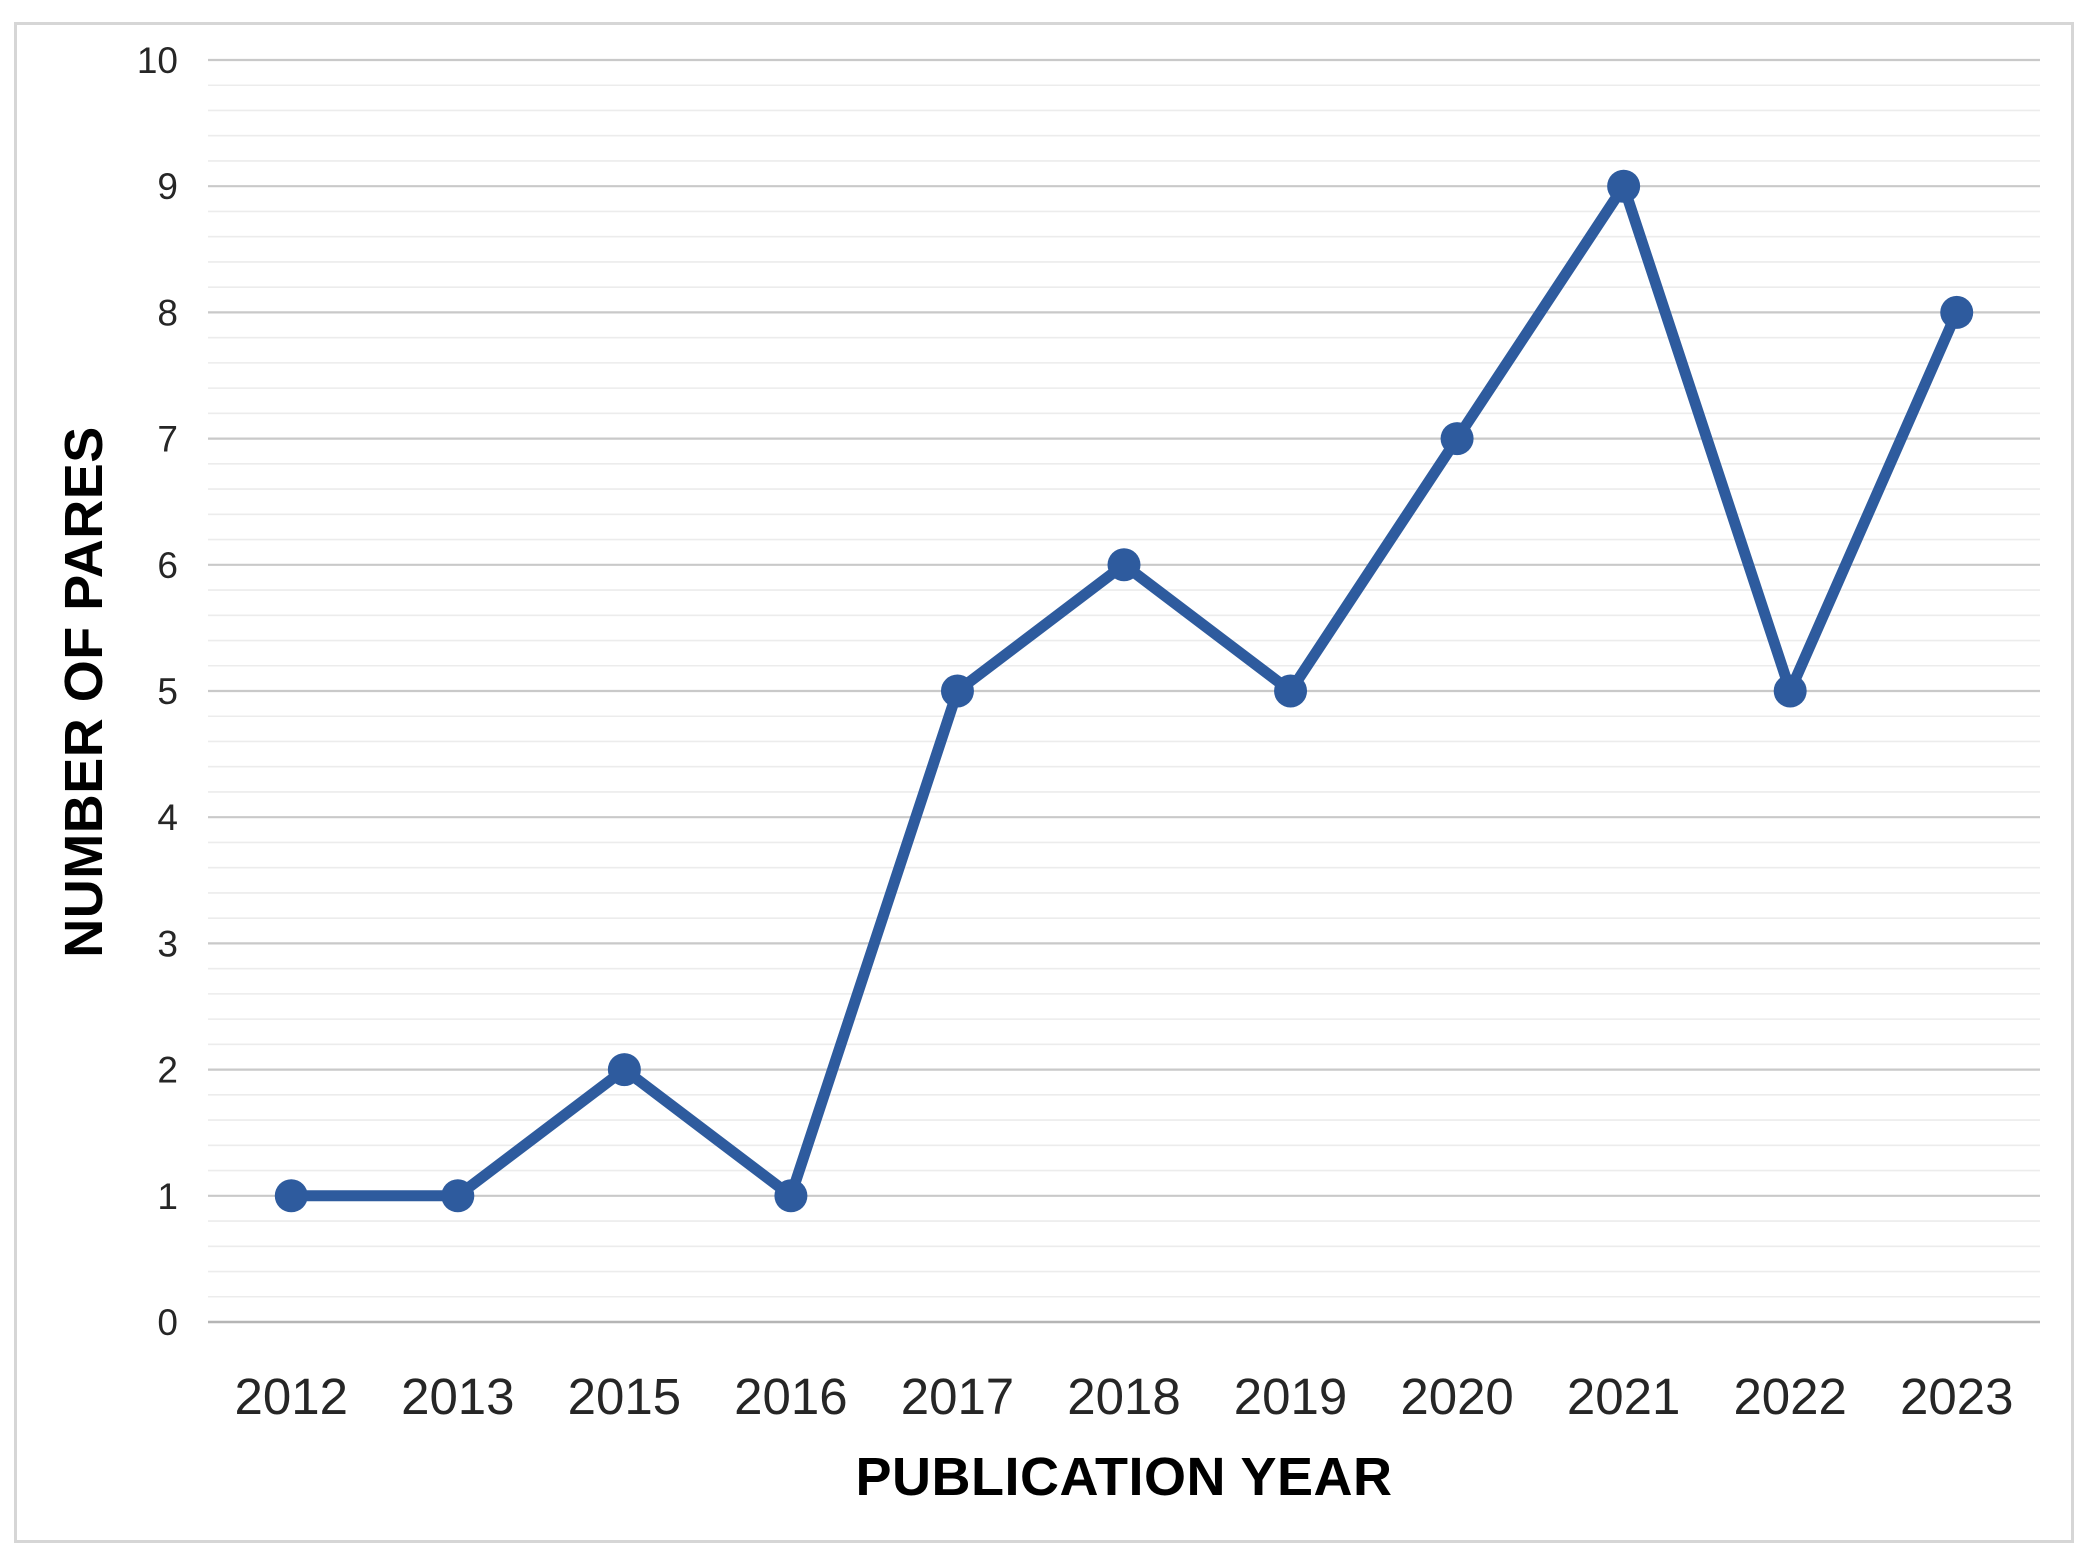 This screenshot has width=2098, height=1567. Describe the element at coordinates (167, 565) in the screenshot. I see `y-tick-label: 6` at that location.